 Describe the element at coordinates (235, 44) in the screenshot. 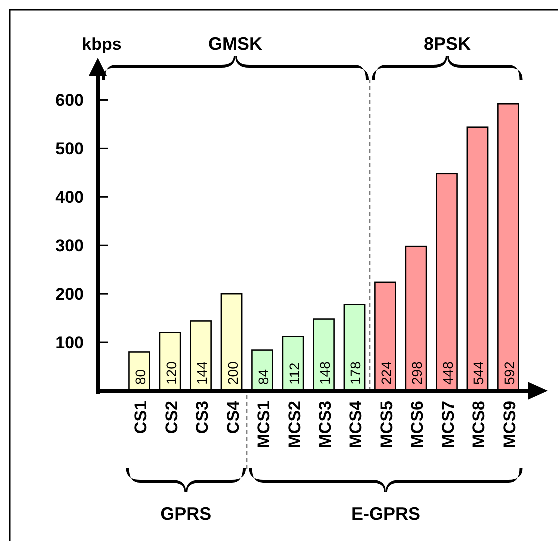

I see `text: GMSK` at that location.